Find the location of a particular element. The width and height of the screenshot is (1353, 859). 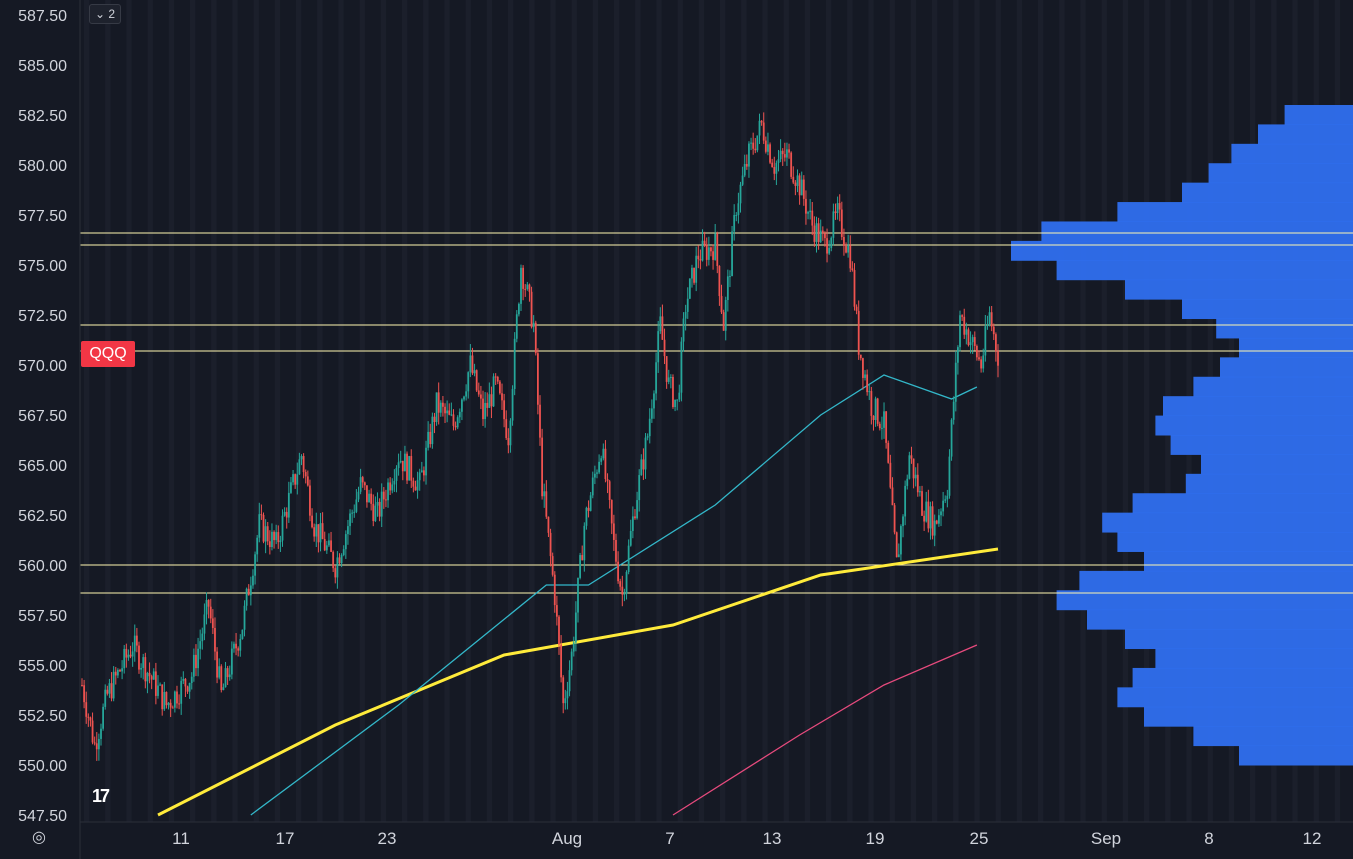

price-tick-label: 555.00 is located at coordinates (42, 666).